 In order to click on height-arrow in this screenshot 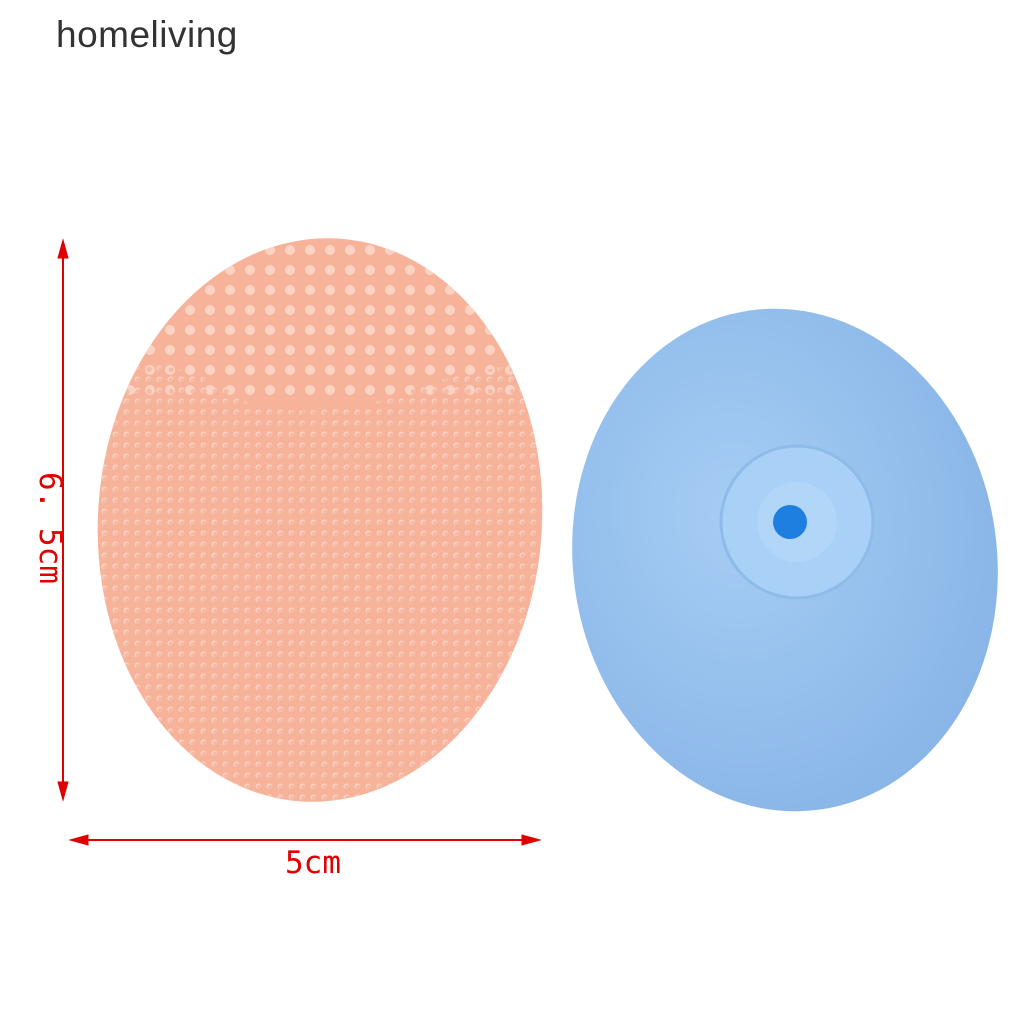, I will do `click(63, 520)`.